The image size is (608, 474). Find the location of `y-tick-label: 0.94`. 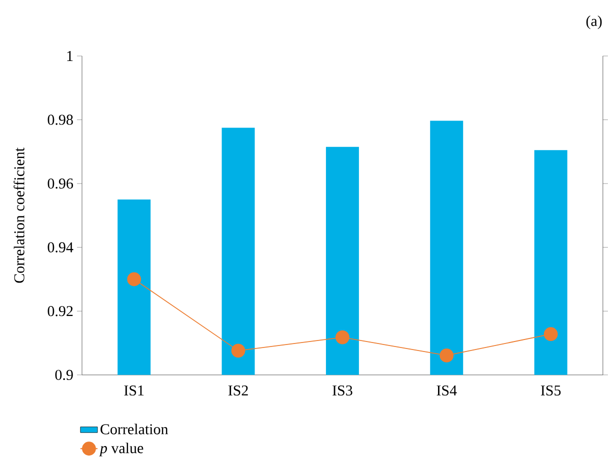

y-tick-label: 0.94 is located at coordinates (61, 247).